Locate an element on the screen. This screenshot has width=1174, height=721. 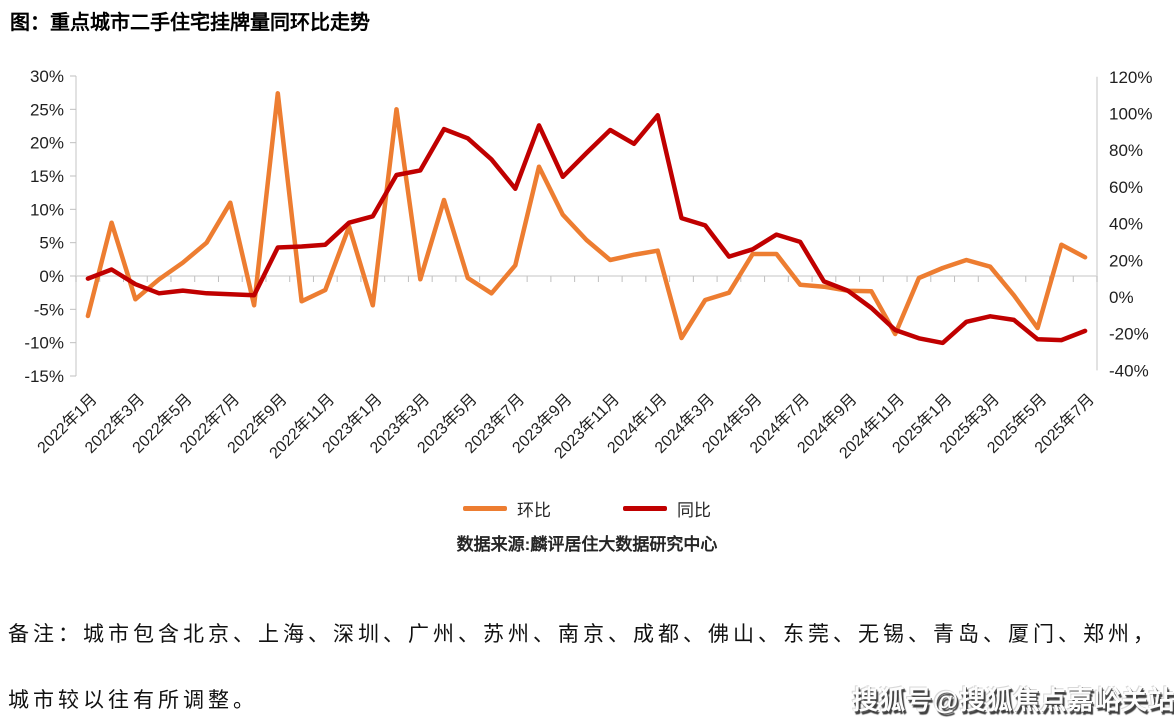
y-axis-right-label: 80% is located at coordinates (1126, 150).